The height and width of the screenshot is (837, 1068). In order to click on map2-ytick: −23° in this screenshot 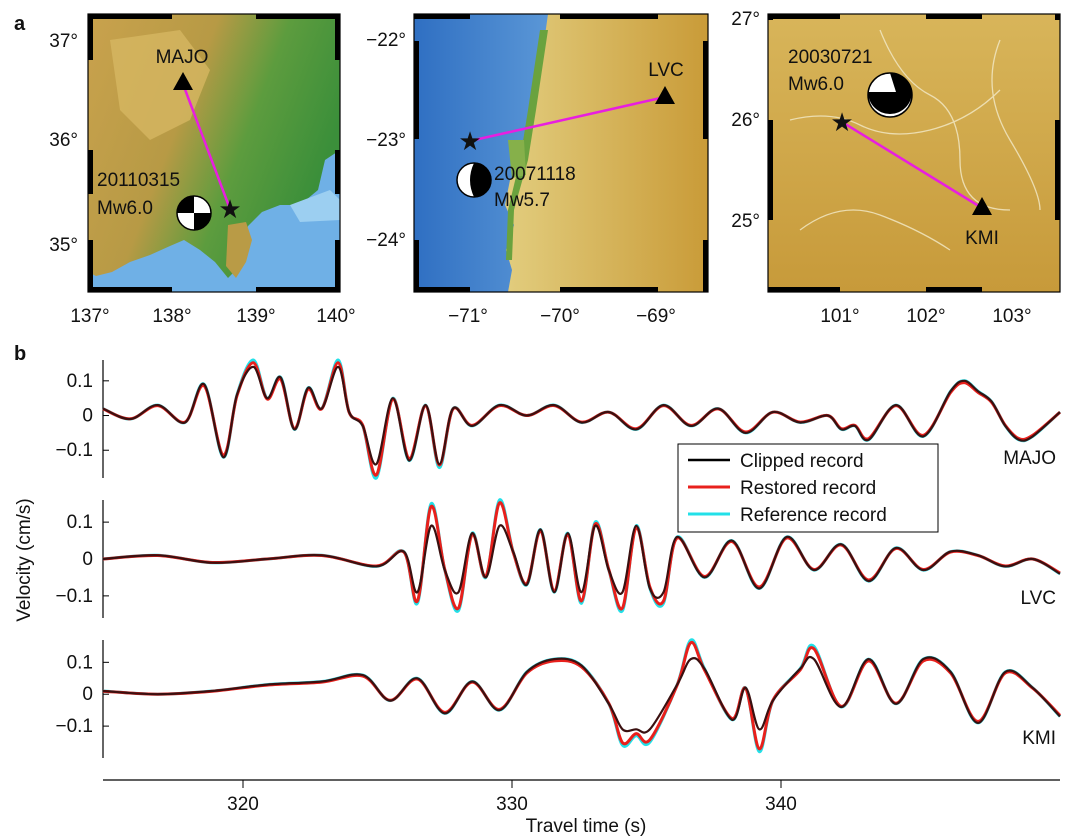, I will do `click(386, 140)`.